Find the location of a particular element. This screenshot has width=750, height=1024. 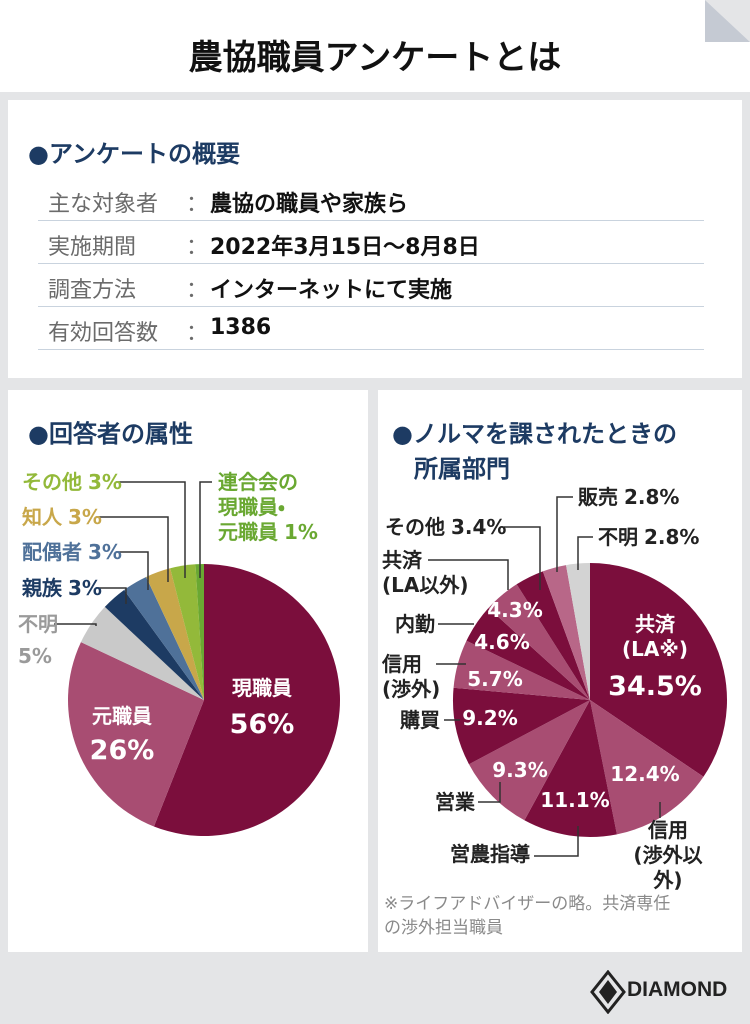

category-label: 信用 (渉外) is located at coordinates (411, 676).